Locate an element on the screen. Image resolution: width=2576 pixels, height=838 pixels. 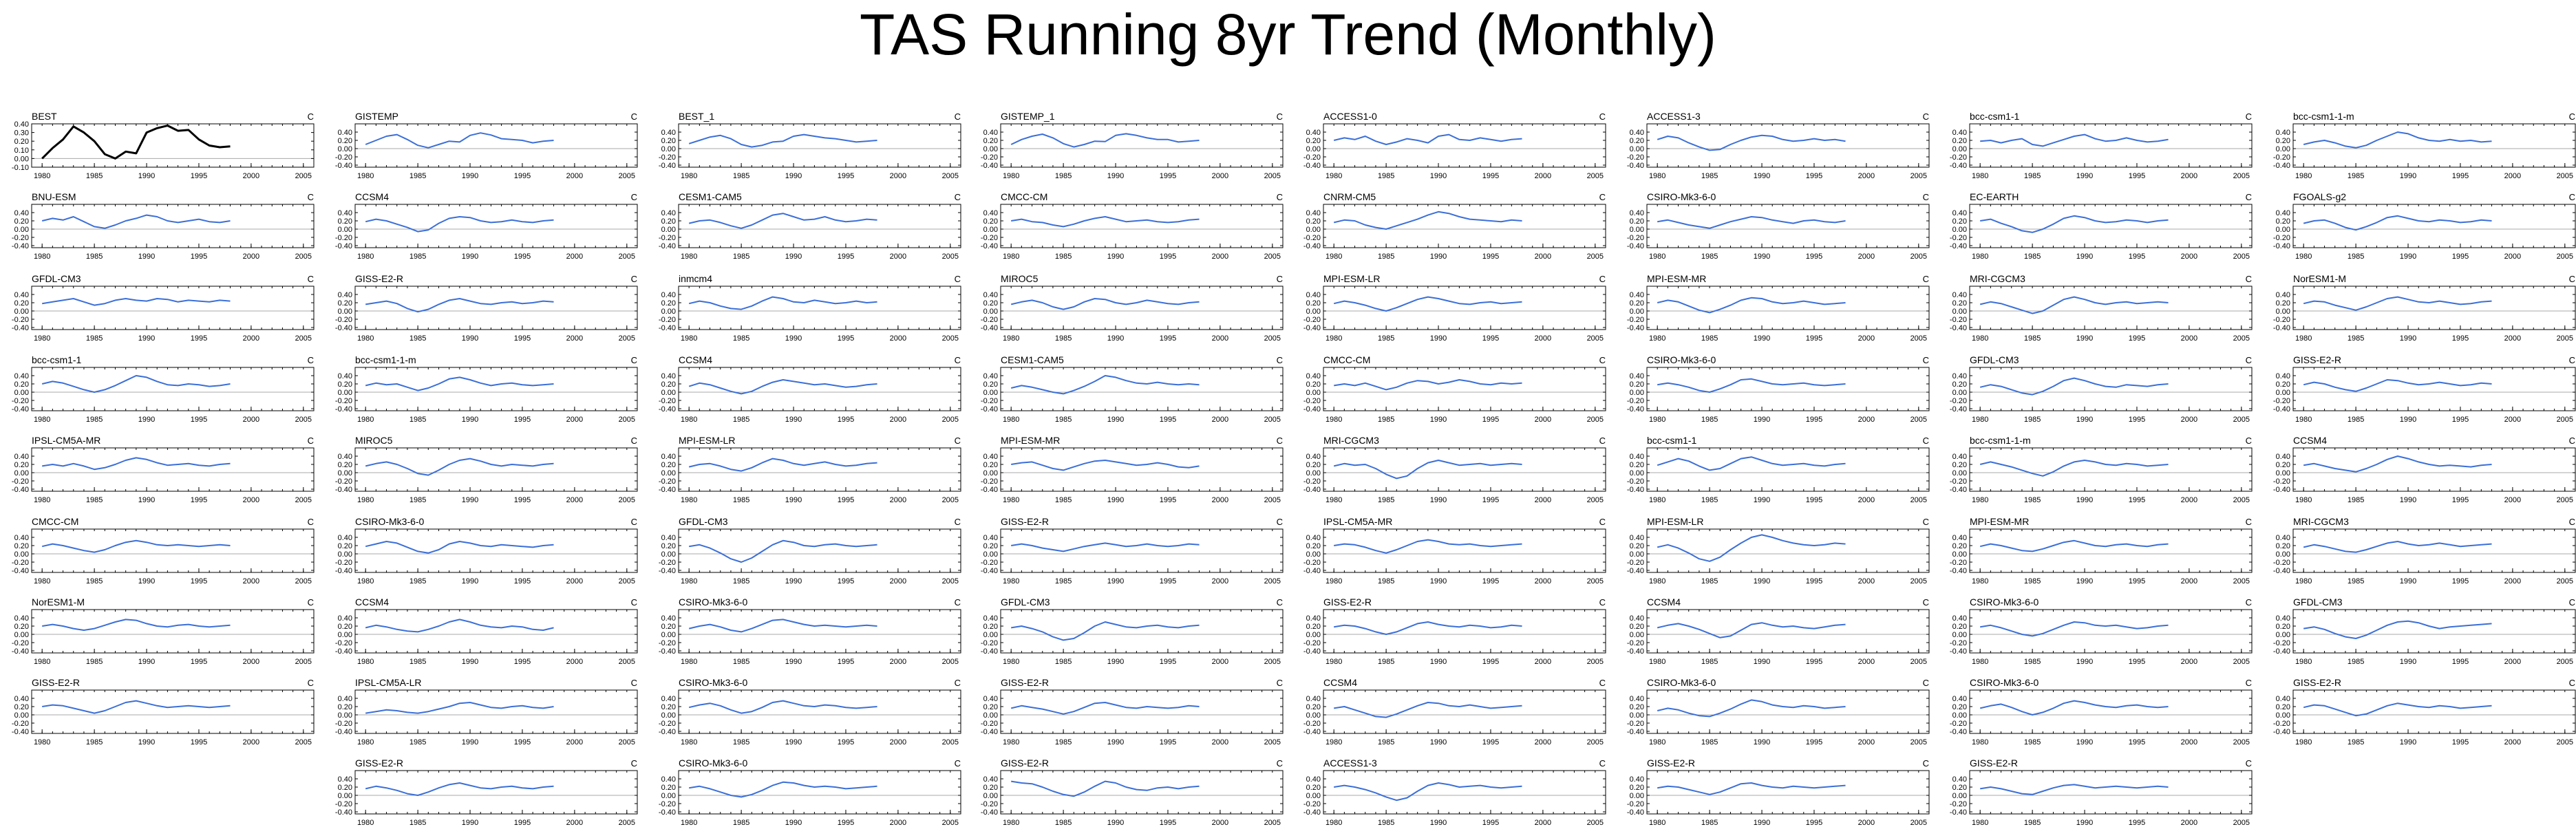
panel-title: CMCC-CM is located at coordinates (1024, 197).